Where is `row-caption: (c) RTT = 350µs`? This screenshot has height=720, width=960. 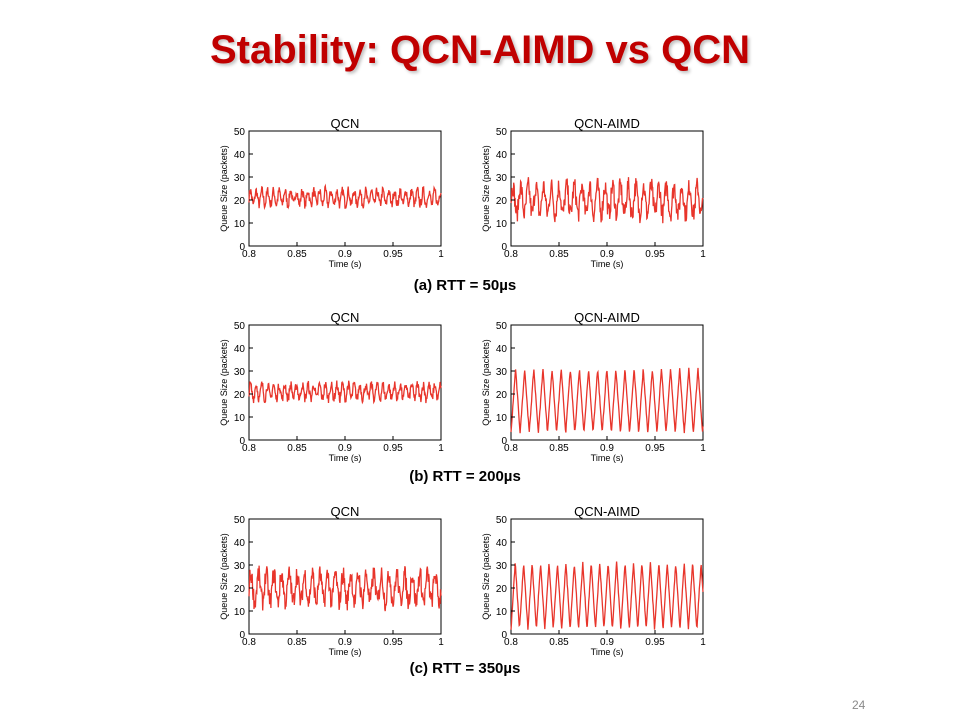
row-caption: (c) RTT = 350µs is located at coordinates (465, 668).